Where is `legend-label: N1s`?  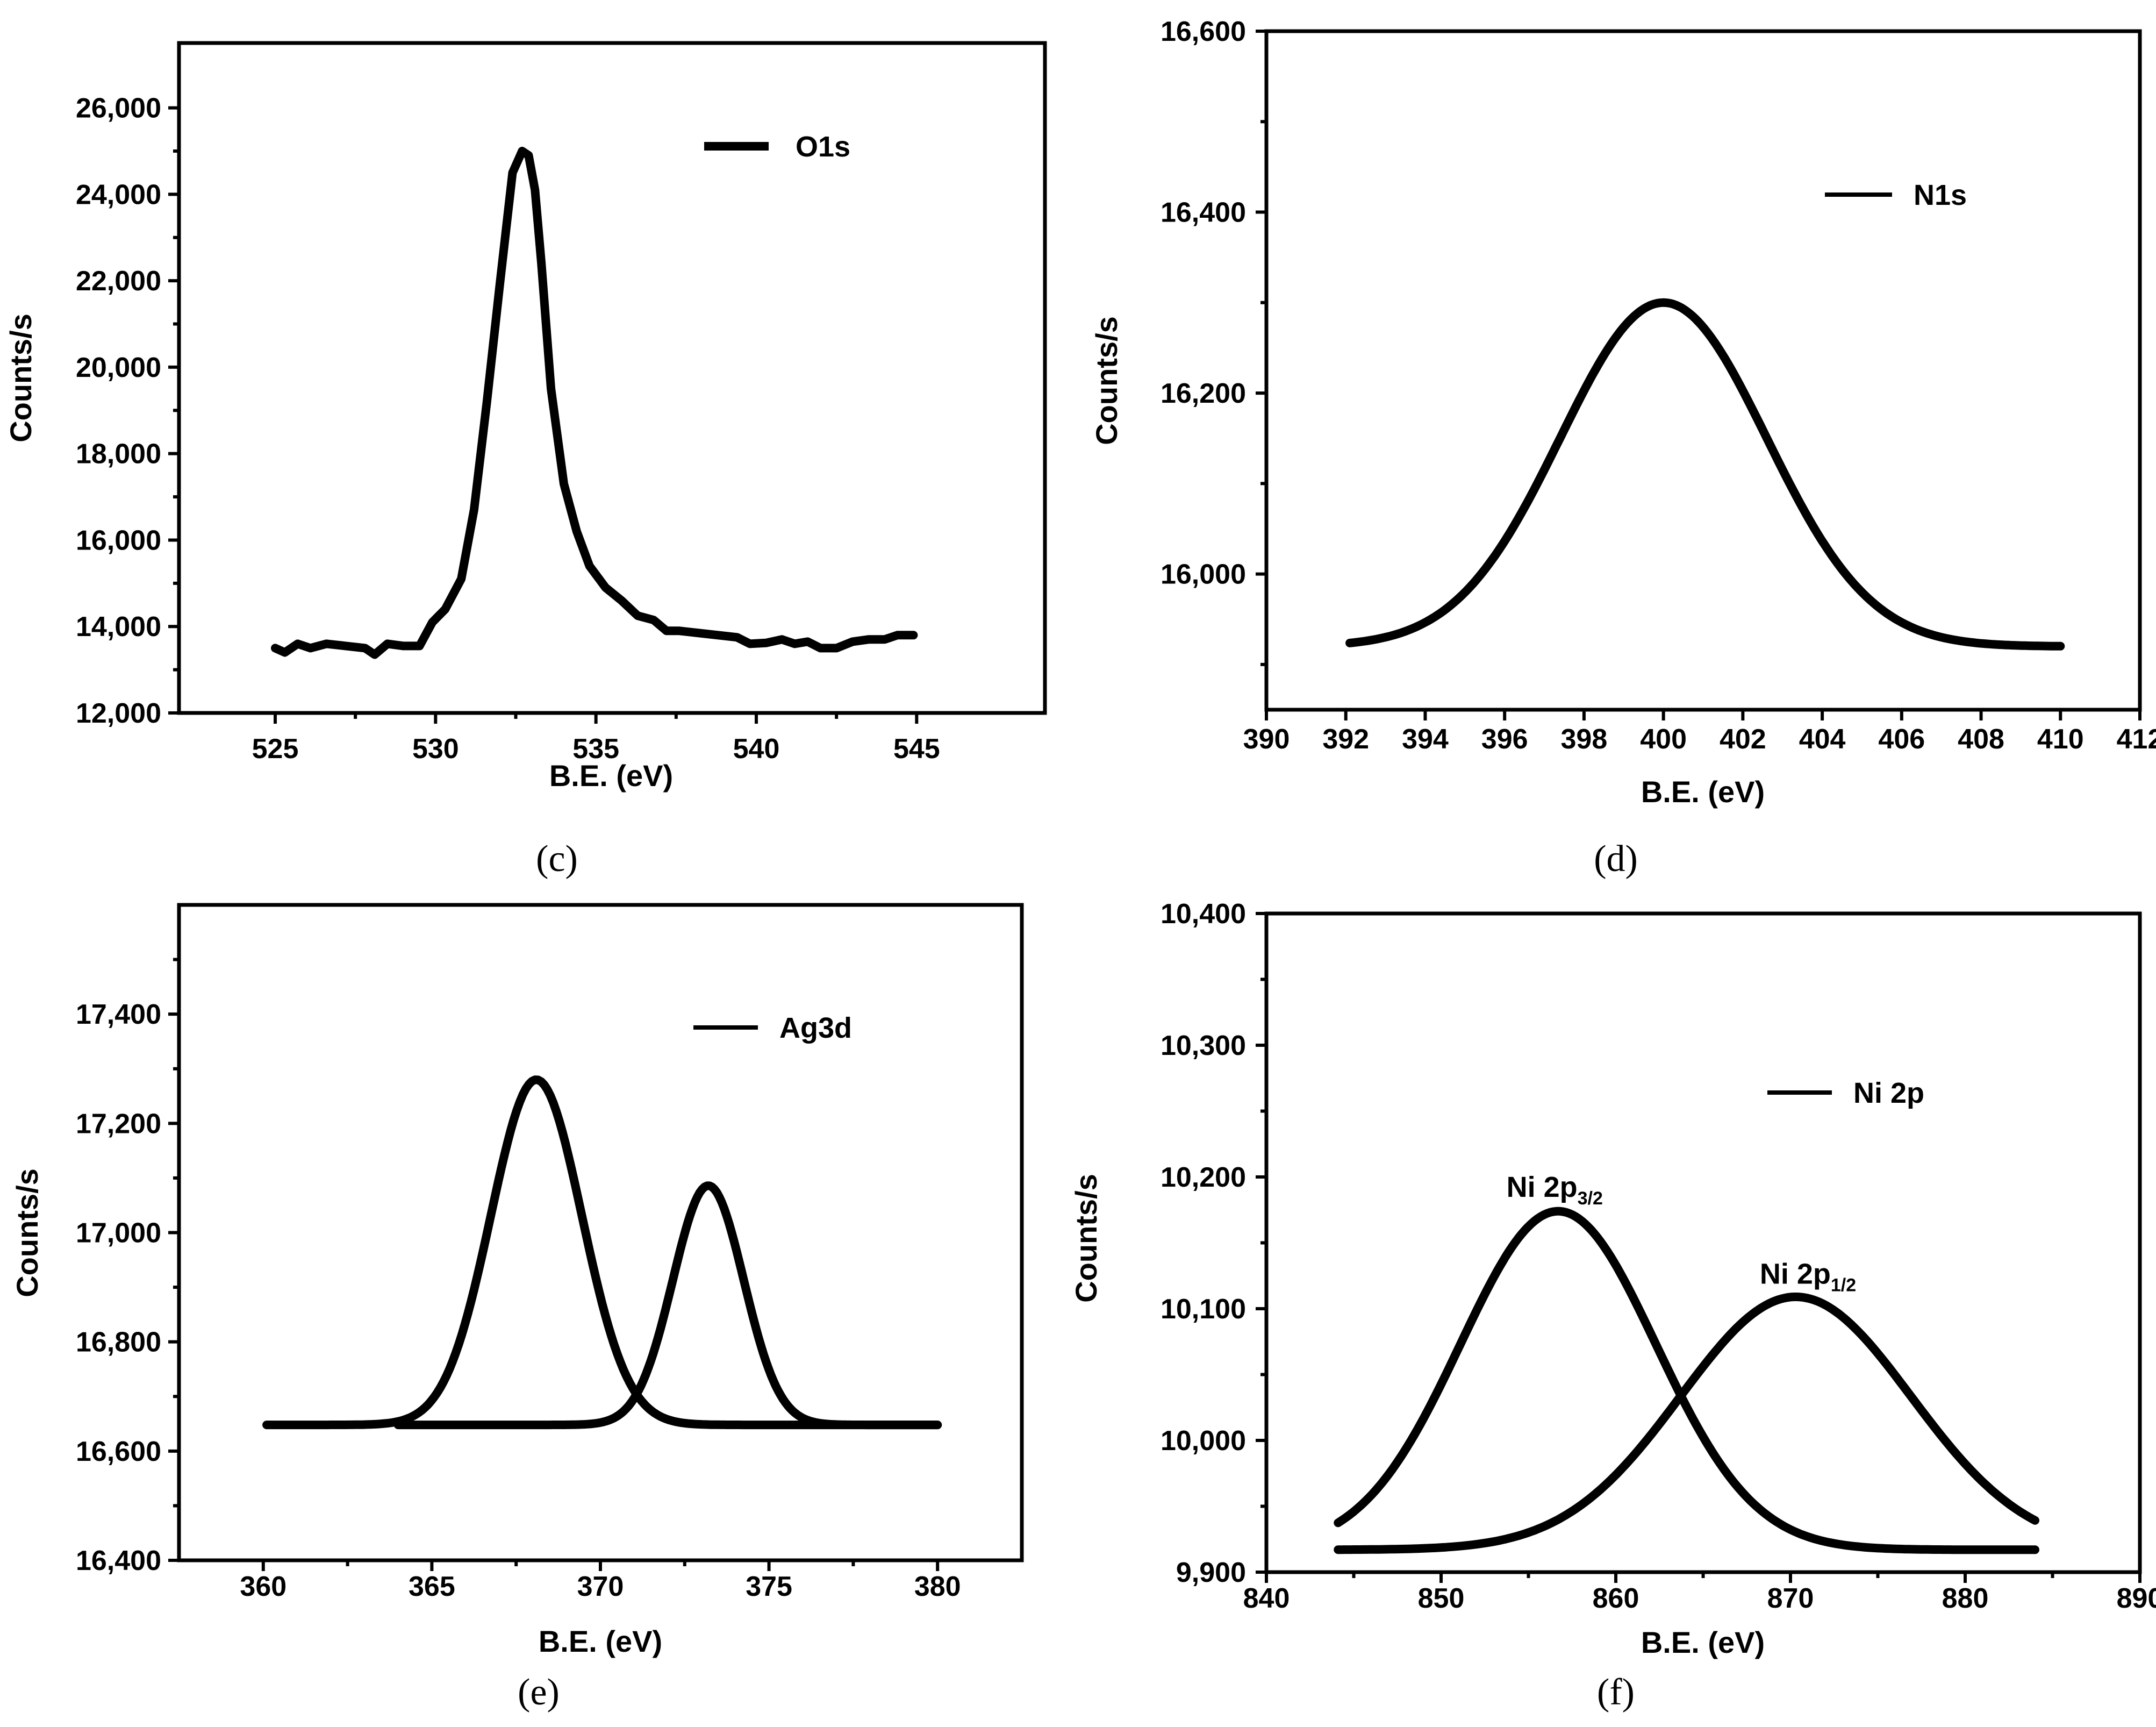
legend-label: N1s is located at coordinates (1940, 195).